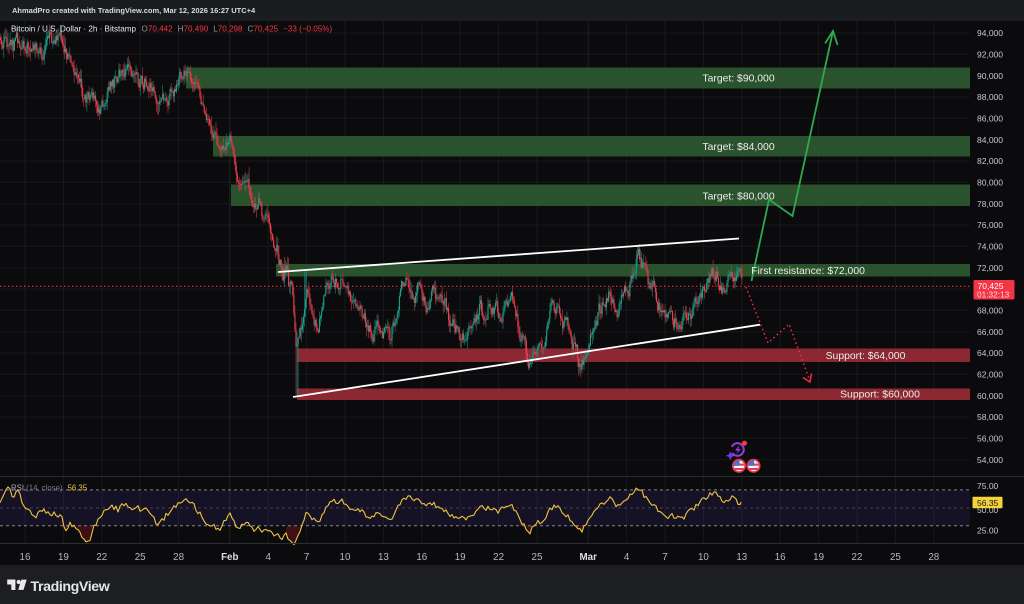 The height and width of the screenshot is (604, 1024). Describe the element at coordinates (990, 225) in the screenshot. I see `svg-text: 76,000` at that location.